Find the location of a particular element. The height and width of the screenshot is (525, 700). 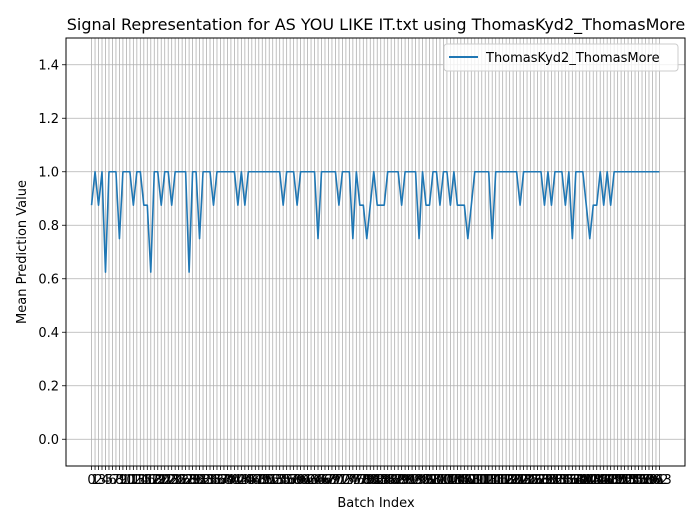

x-tick-label: 104 is located at coordinates (453, 480).